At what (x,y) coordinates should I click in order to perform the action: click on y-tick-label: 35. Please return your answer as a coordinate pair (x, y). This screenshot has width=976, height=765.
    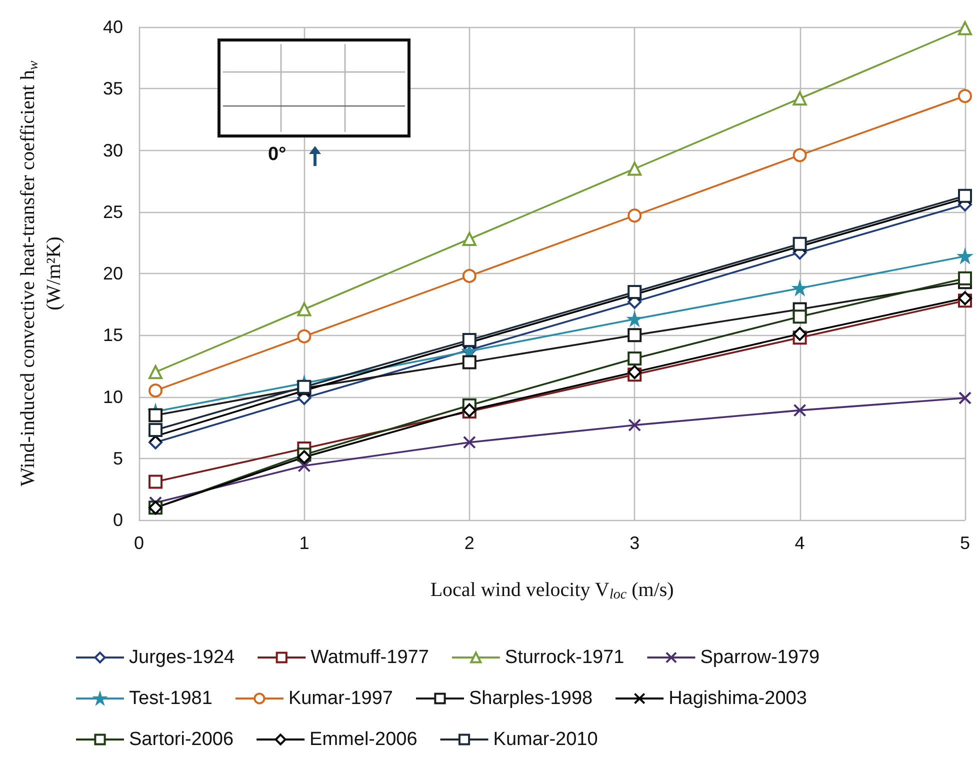
    Looking at the image, I should click on (112, 88).